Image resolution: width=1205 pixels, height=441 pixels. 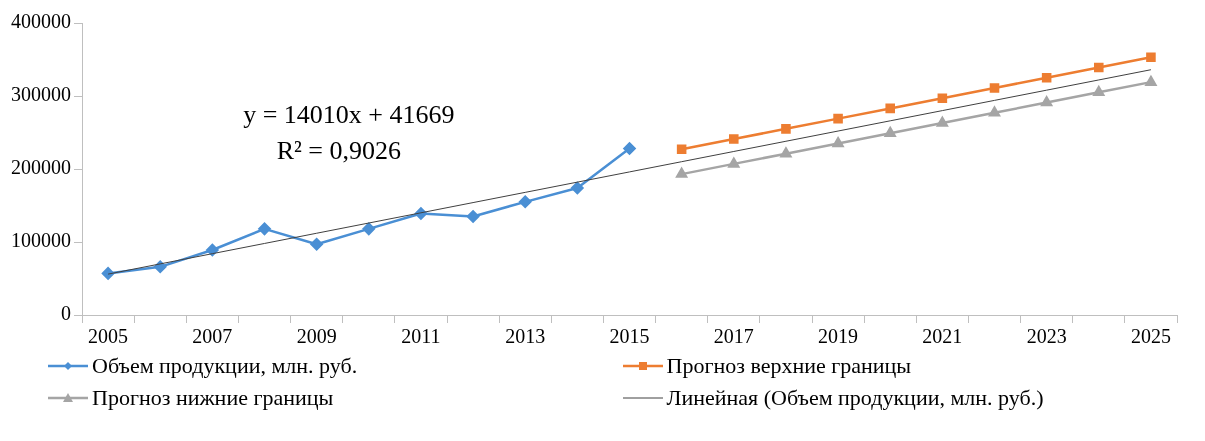 I want to click on x-tick-label: 2005, so click(x=108, y=336).